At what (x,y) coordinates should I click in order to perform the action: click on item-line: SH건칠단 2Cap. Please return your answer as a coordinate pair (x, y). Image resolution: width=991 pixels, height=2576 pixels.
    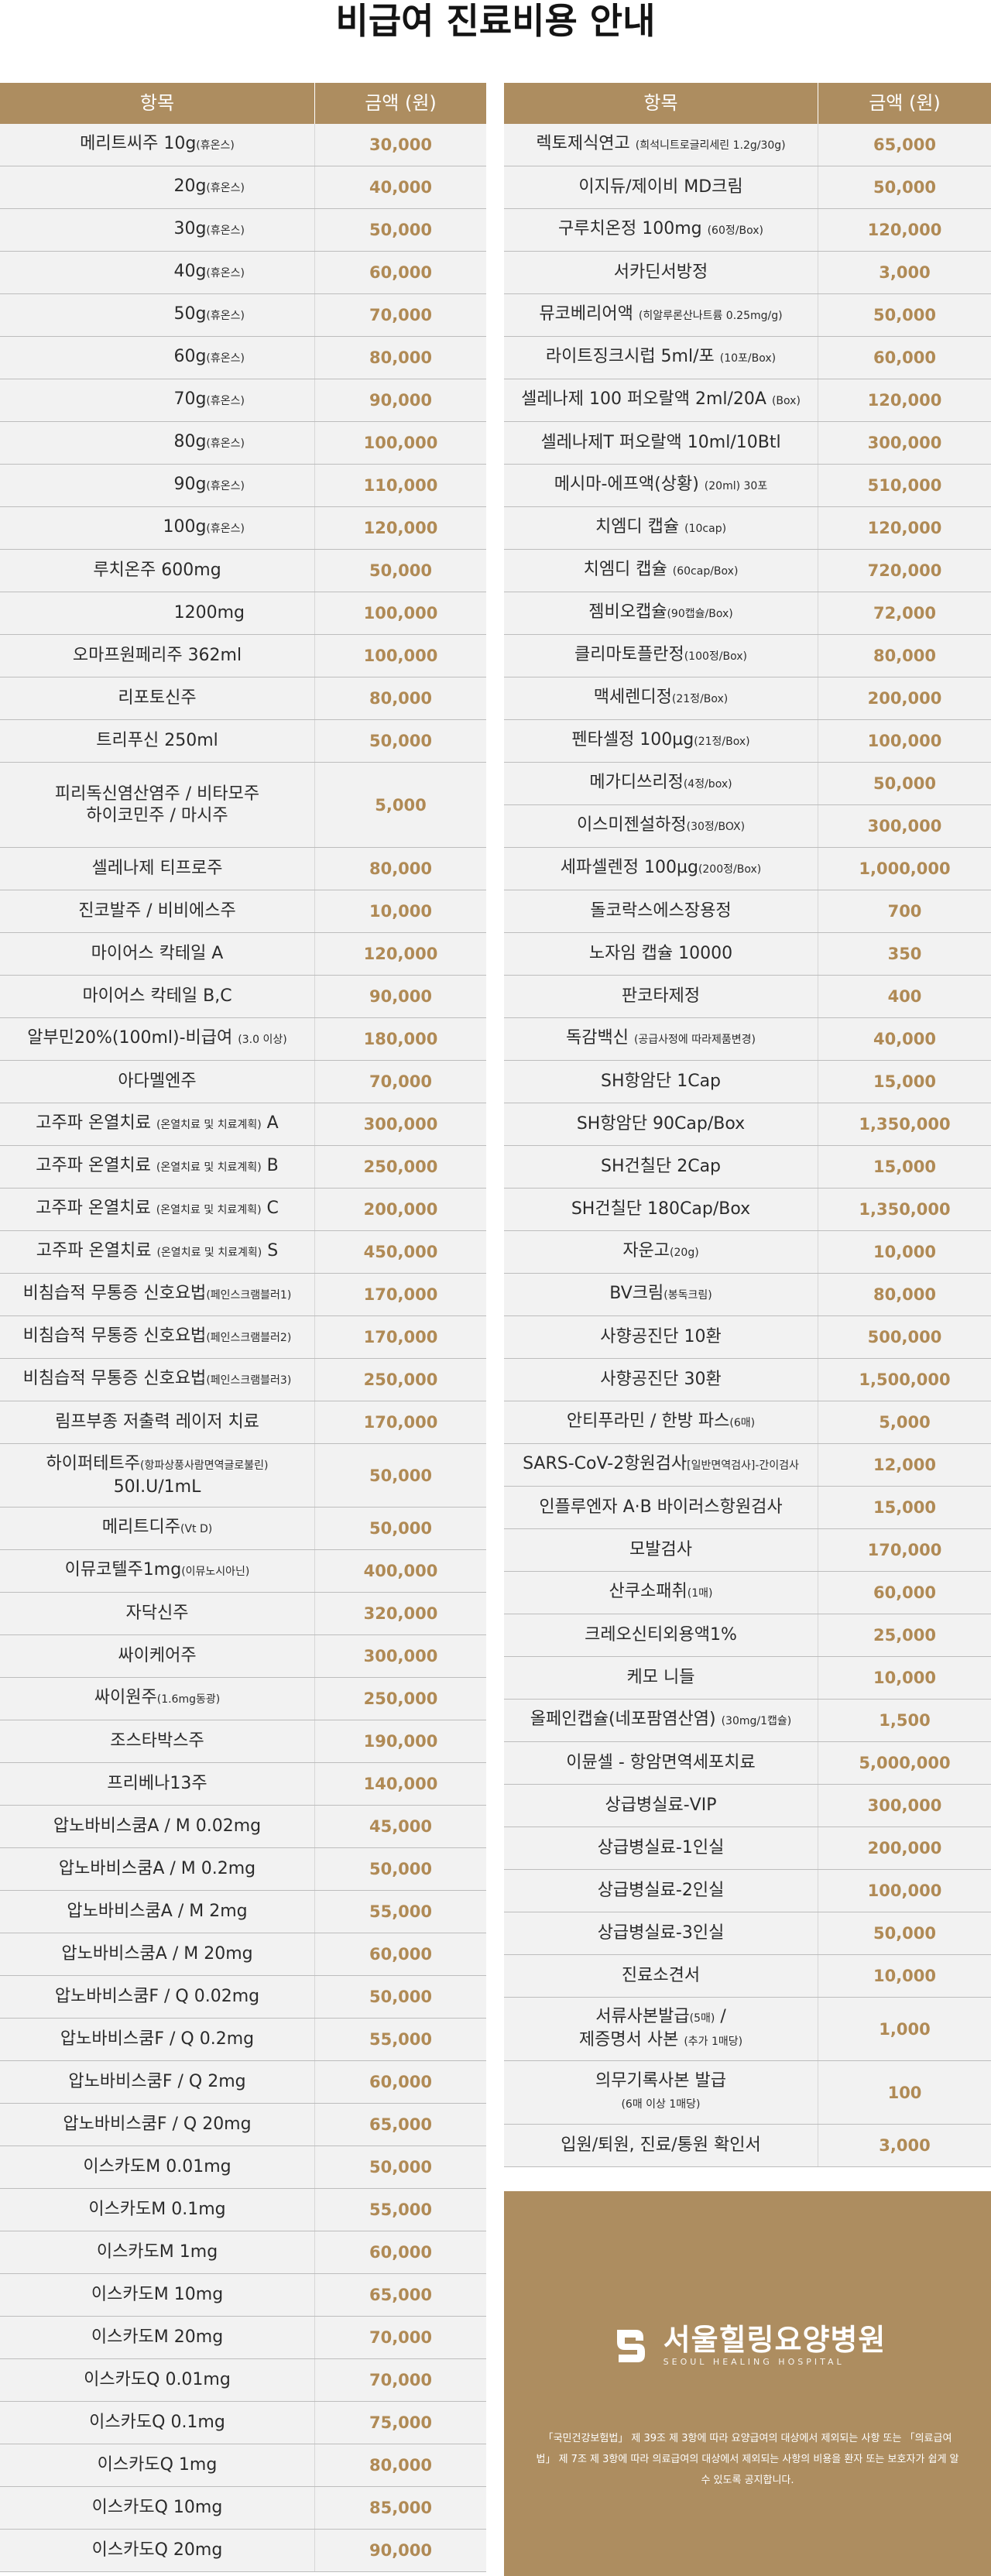
    Looking at the image, I should click on (661, 1167).